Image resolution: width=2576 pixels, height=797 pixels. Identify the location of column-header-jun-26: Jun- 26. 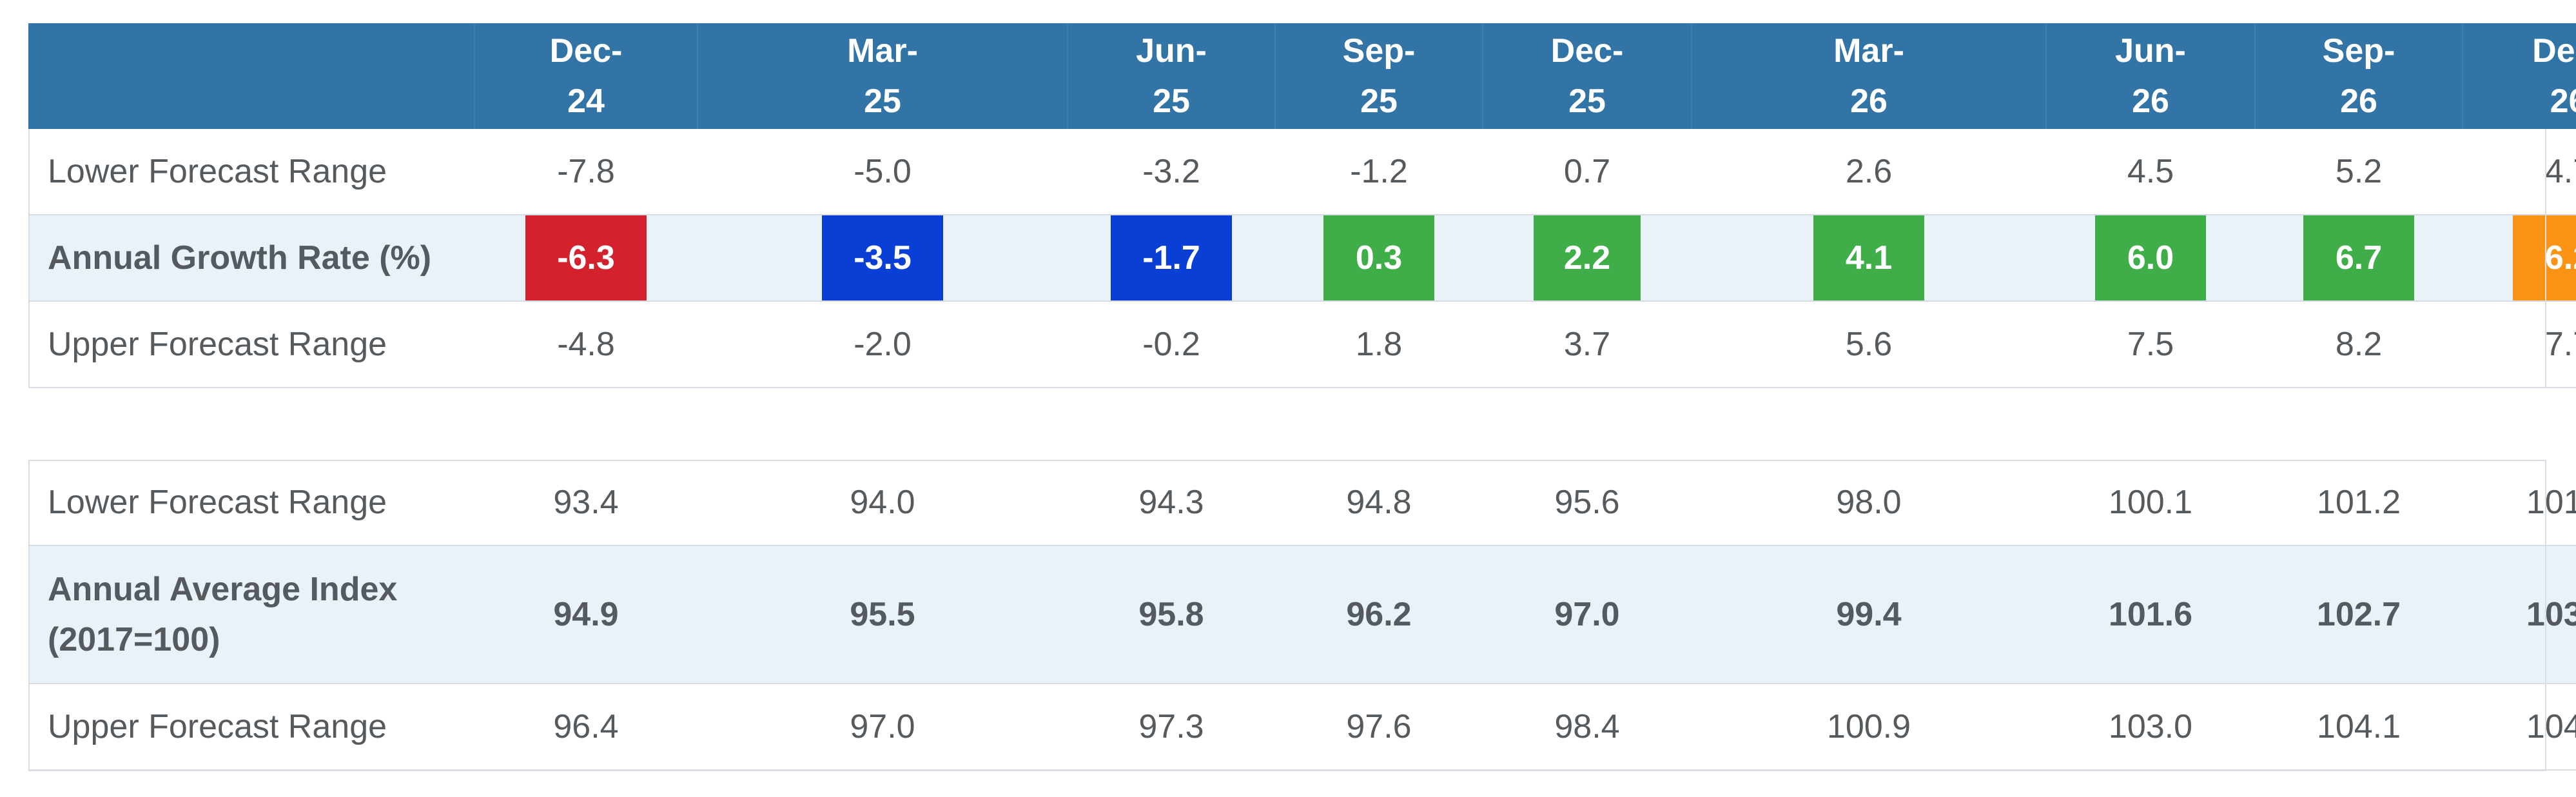
(2150, 76).